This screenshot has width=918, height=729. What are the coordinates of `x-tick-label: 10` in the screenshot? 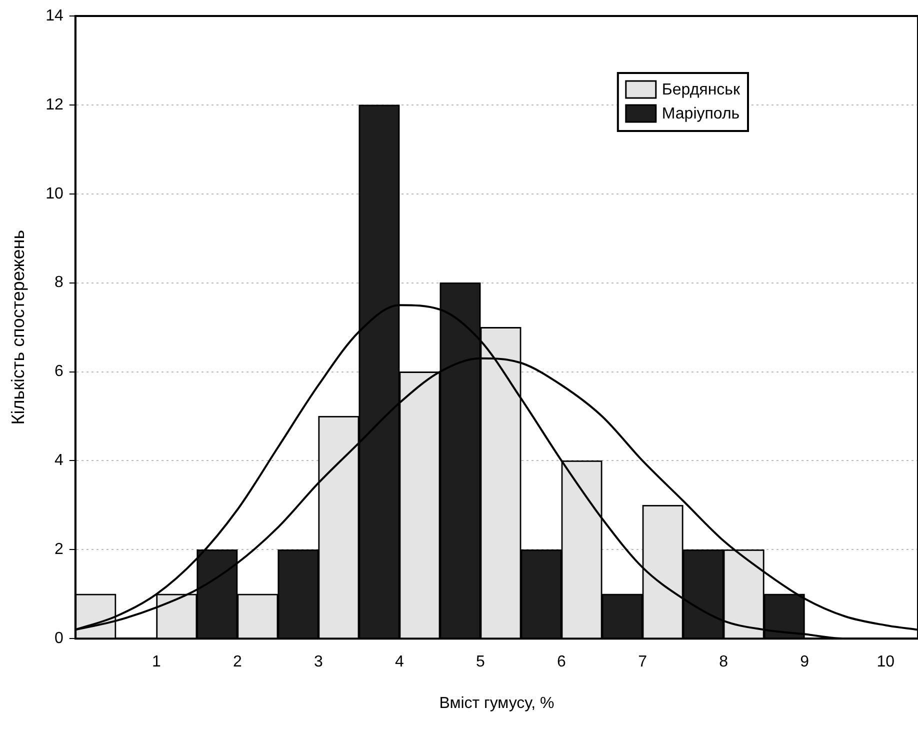 It's located at (885, 662).